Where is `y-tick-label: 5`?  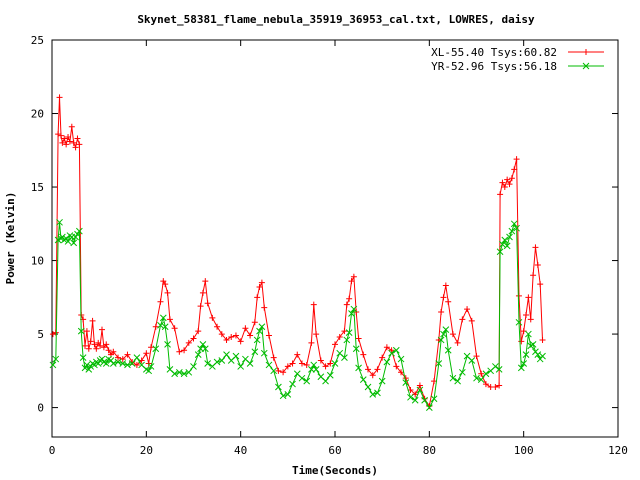 y-tick-label: 5 is located at coordinates (40, 334).